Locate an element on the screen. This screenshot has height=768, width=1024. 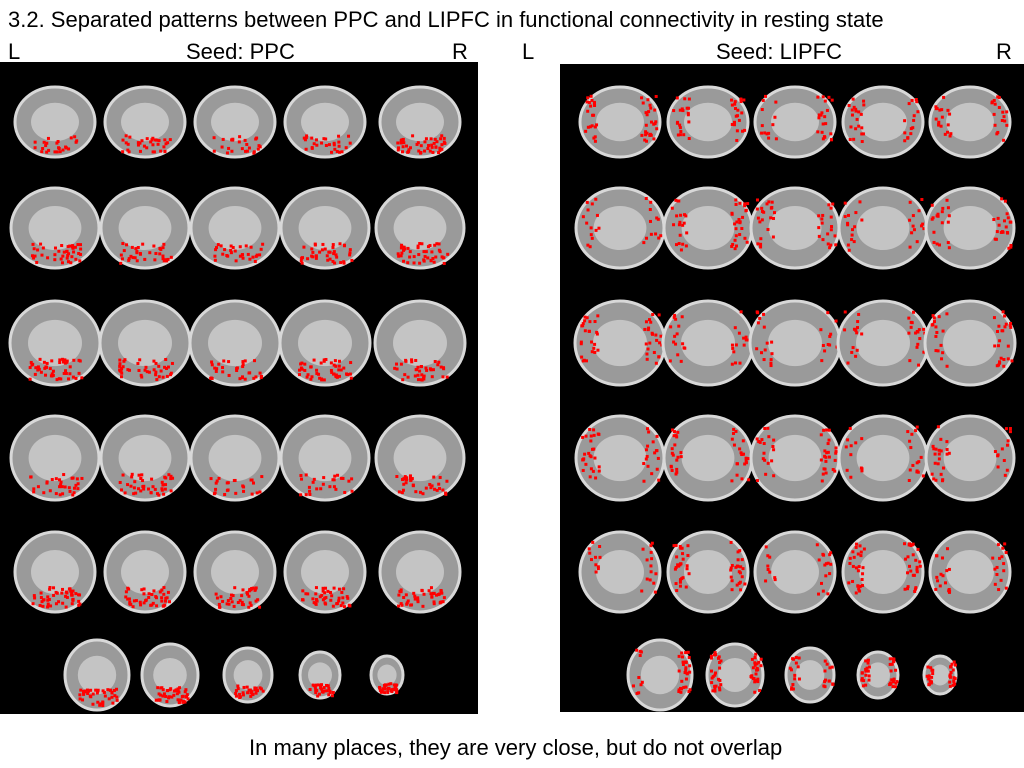
brain-inner is located at coordinates (420, 122).